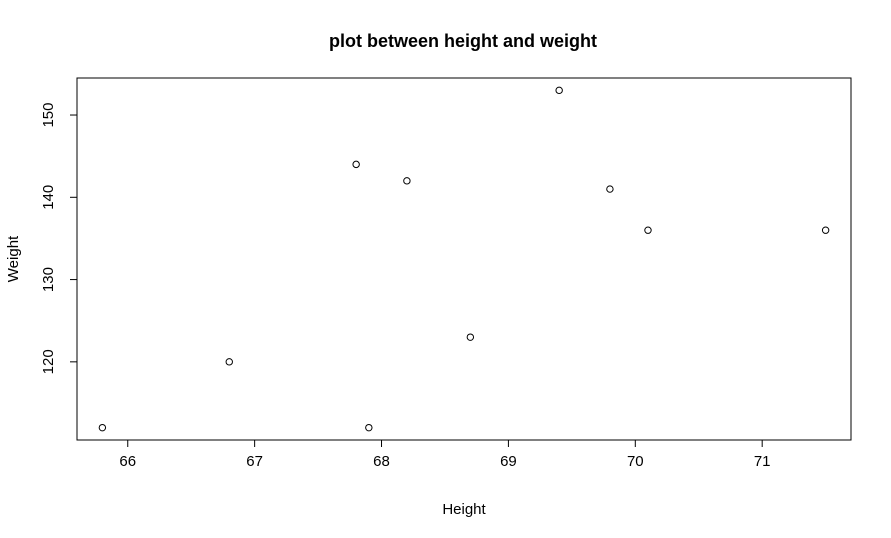  I want to click on chart-title: plot between height and weight, so click(463, 41).